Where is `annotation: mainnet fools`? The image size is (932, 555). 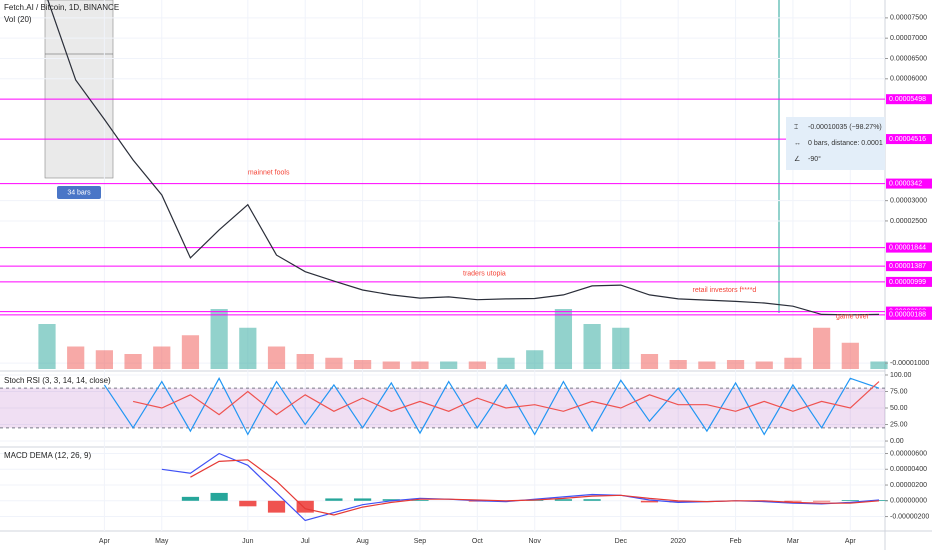
annotation: mainnet fools is located at coordinates (269, 172).